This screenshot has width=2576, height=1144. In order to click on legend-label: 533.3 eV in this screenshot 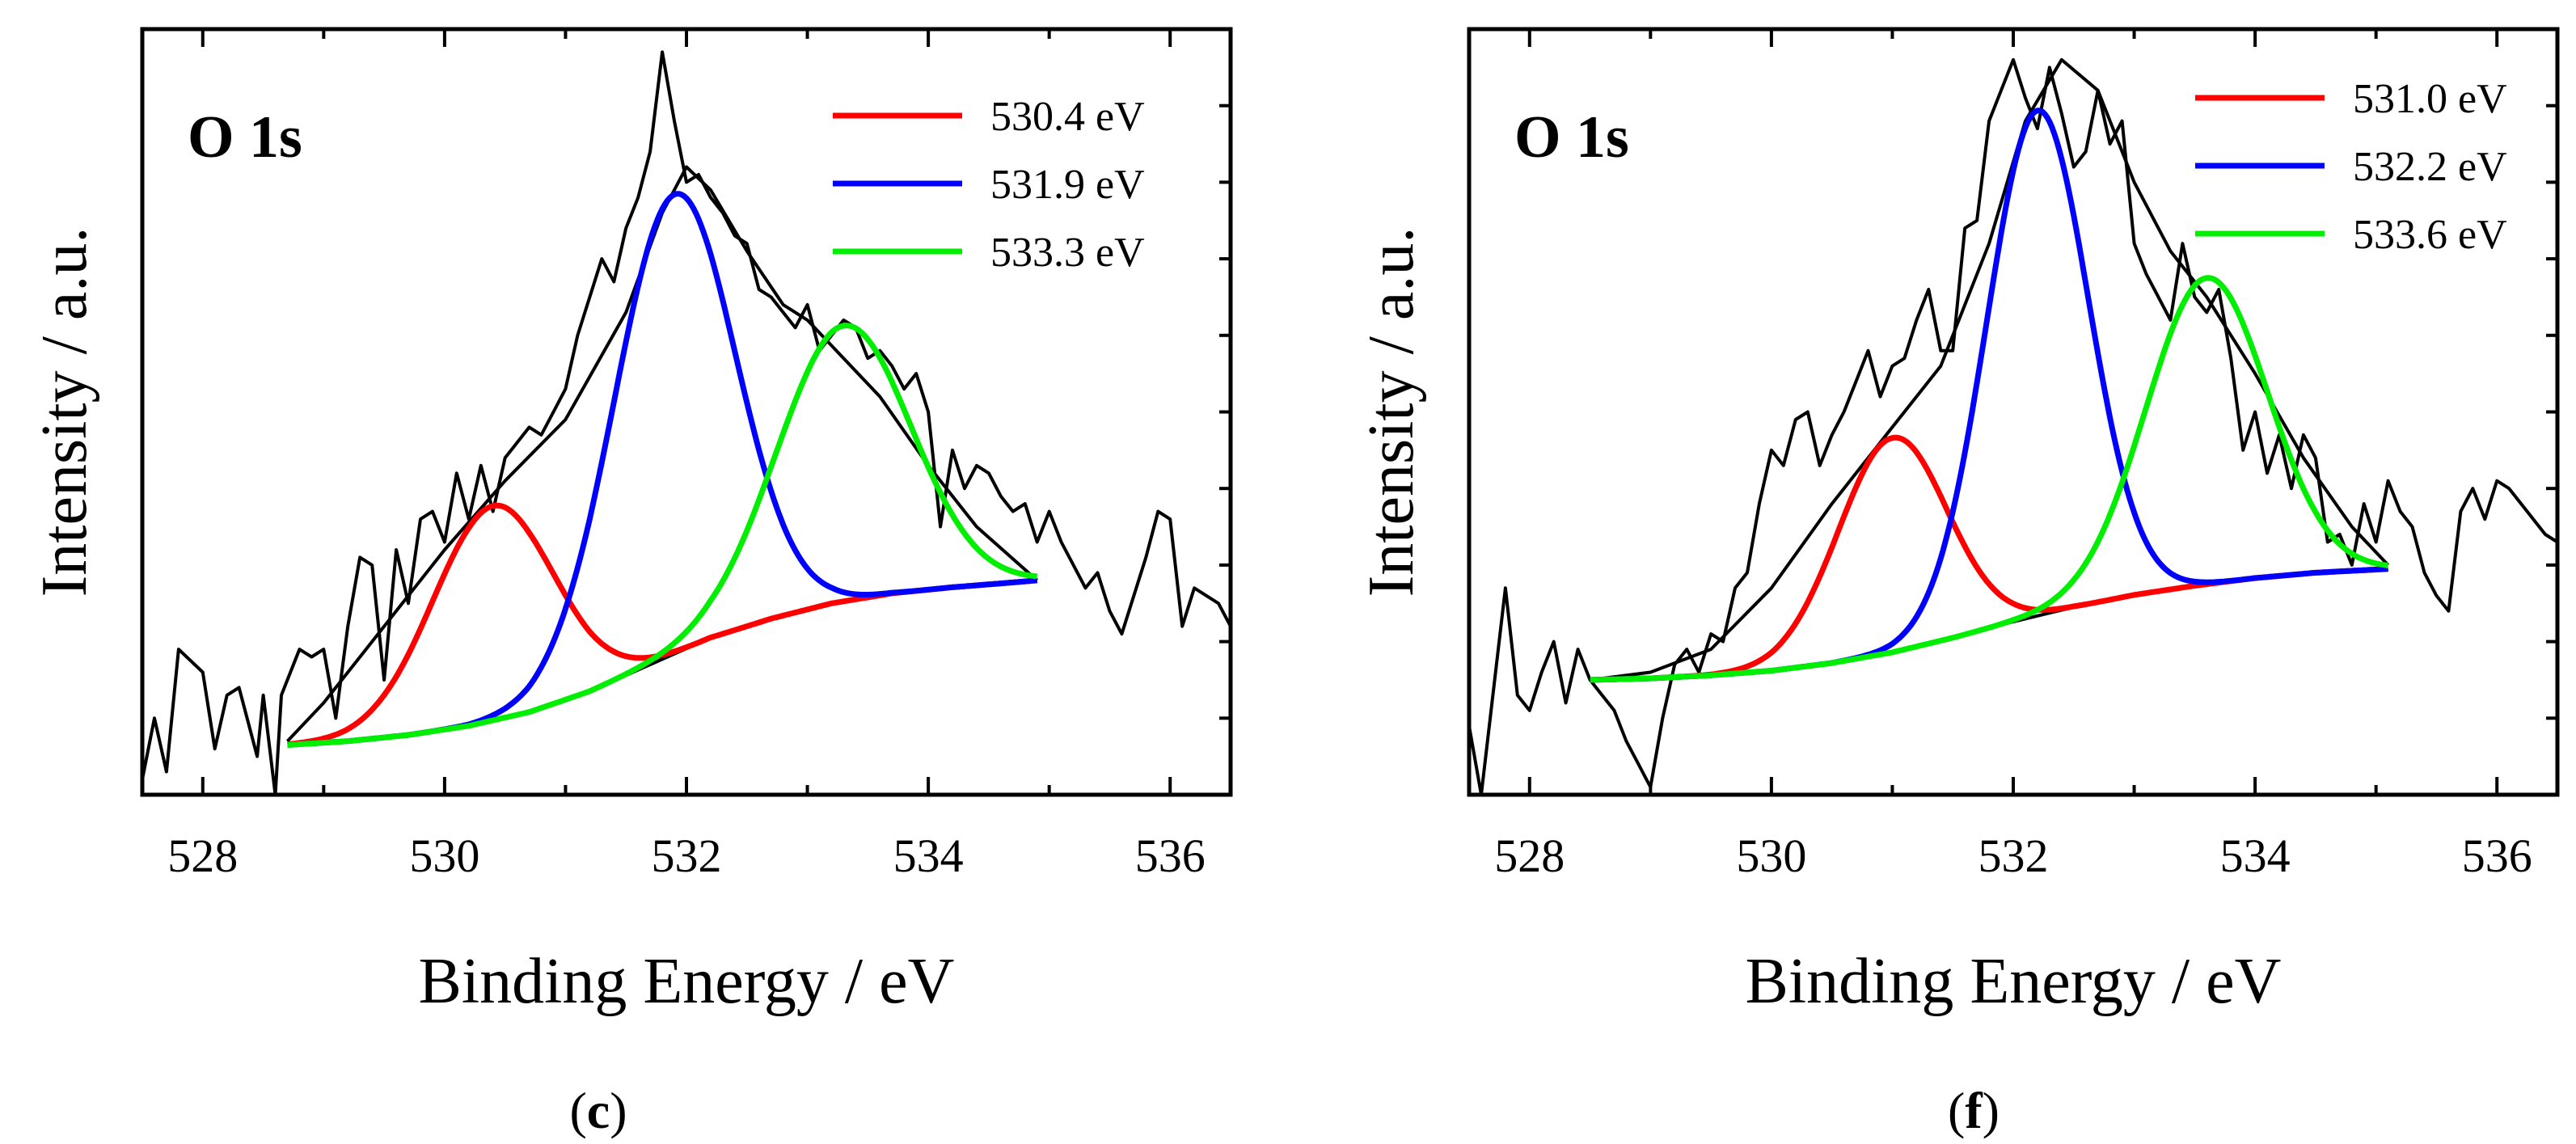, I will do `click(1067, 253)`.